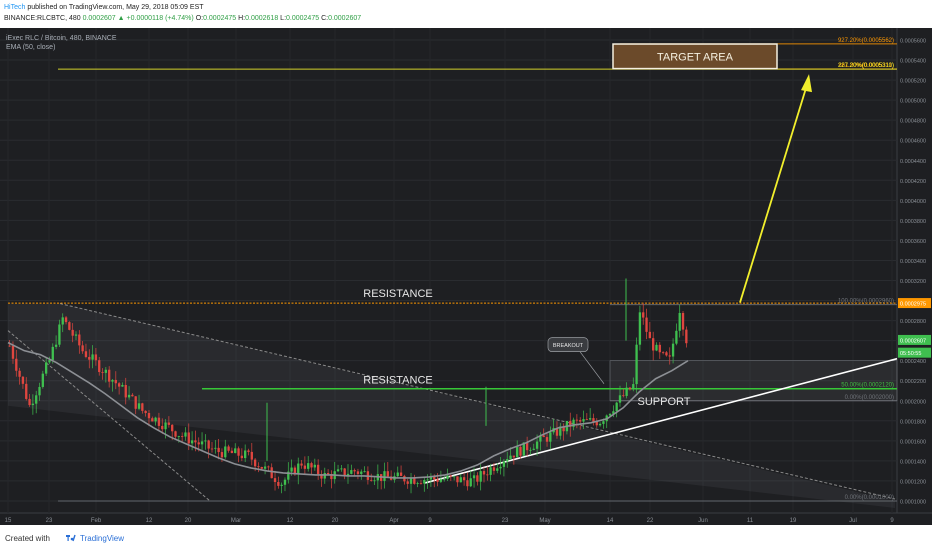 The width and height of the screenshot is (932, 550). What do you see at coordinates (913, 202) in the screenshot?
I see `y-tick-label: 0.0004000` at bounding box center [913, 202].